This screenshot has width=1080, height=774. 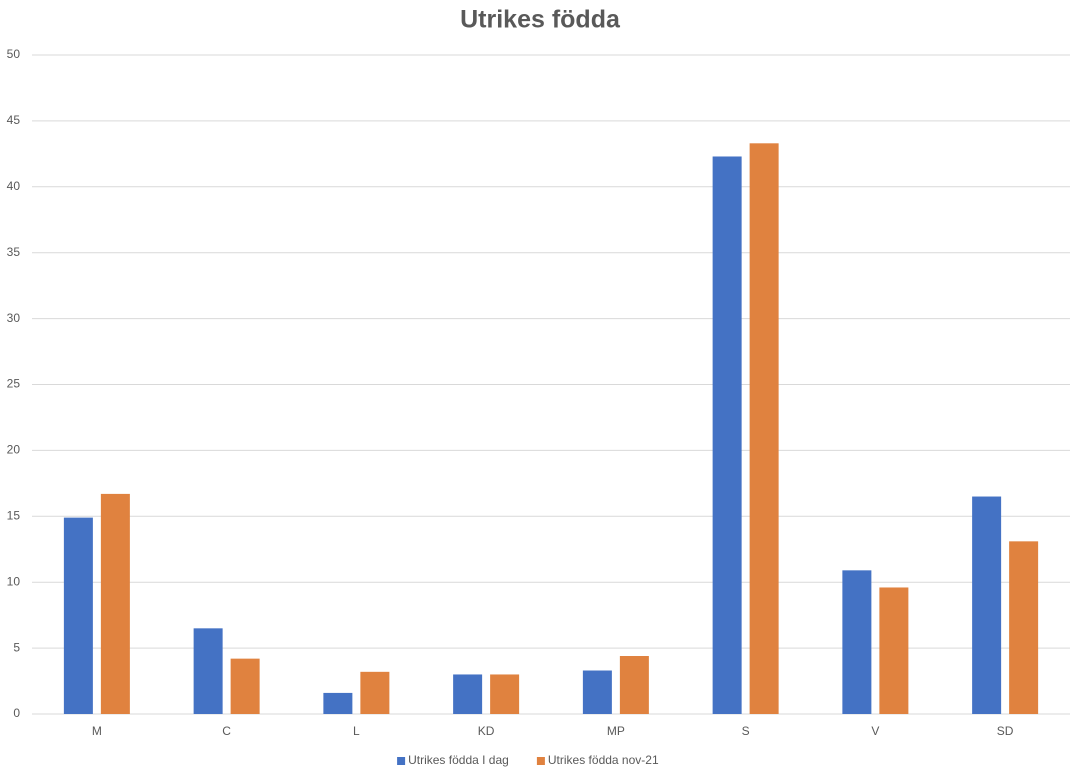 What do you see at coordinates (14, 384) in the screenshot?
I see `y-tick-label: 25` at bounding box center [14, 384].